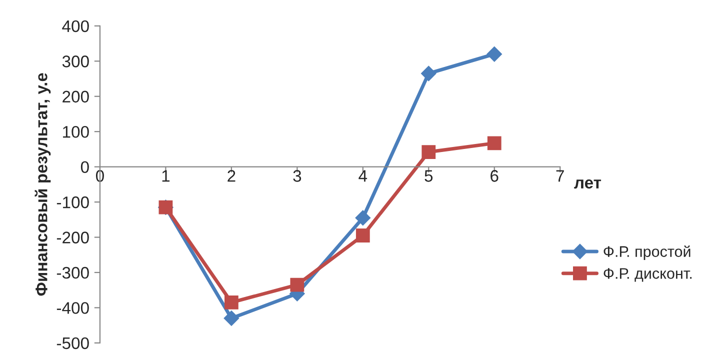 This screenshot has height=355, width=709. Describe the element at coordinates (75, 62) in the screenshot. I see `y-tick-label: 300` at that location.